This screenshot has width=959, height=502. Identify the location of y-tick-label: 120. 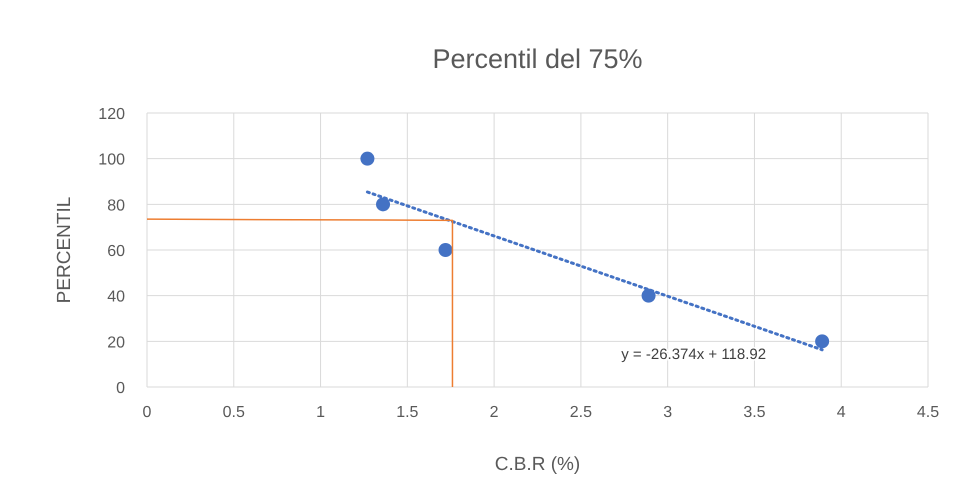
(112, 114).